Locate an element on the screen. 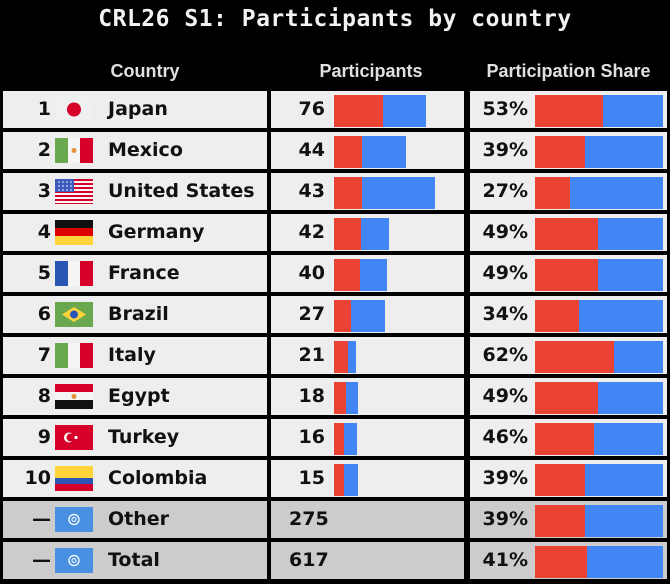 The width and height of the screenshot is (670, 584). participants-cell: 21 is located at coordinates (367, 355).